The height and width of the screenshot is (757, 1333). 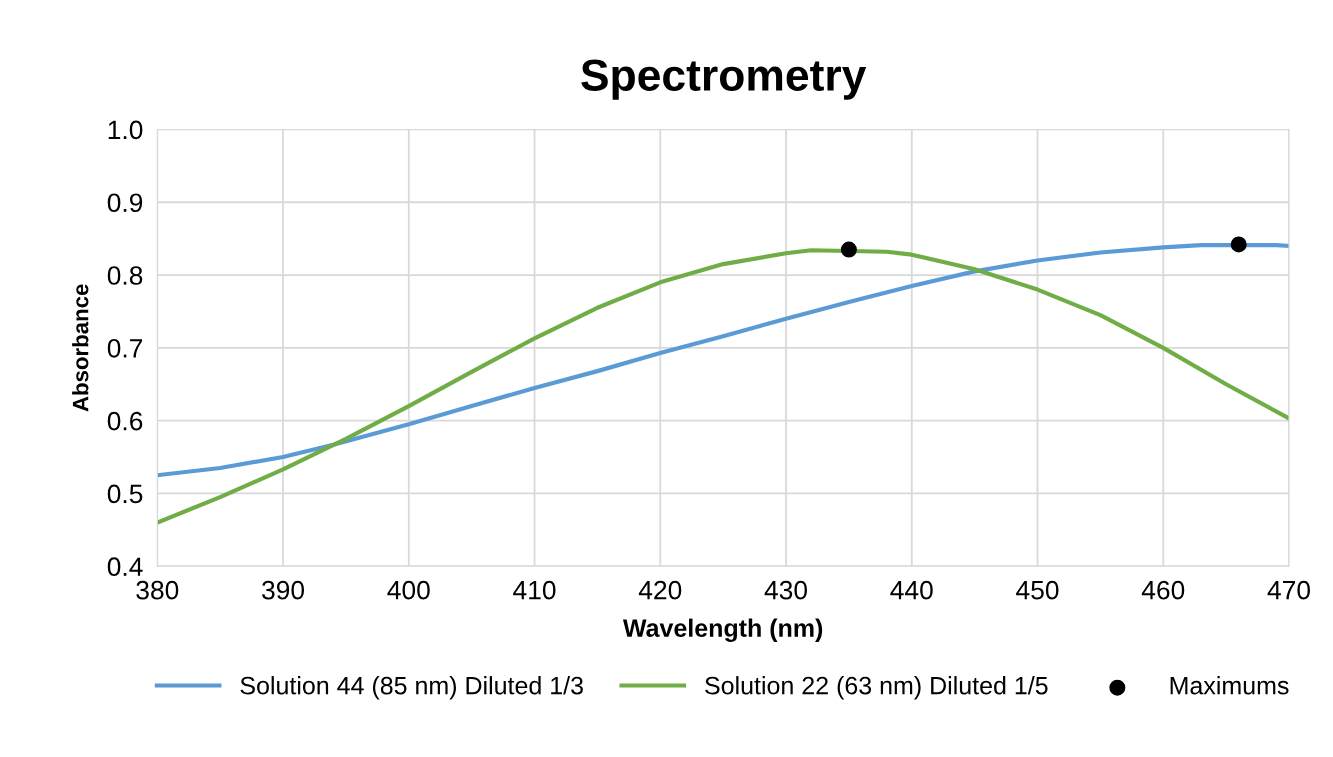 What do you see at coordinates (786, 590) in the screenshot?
I see `x-tick-label: 430` at bounding box center [786, 590].